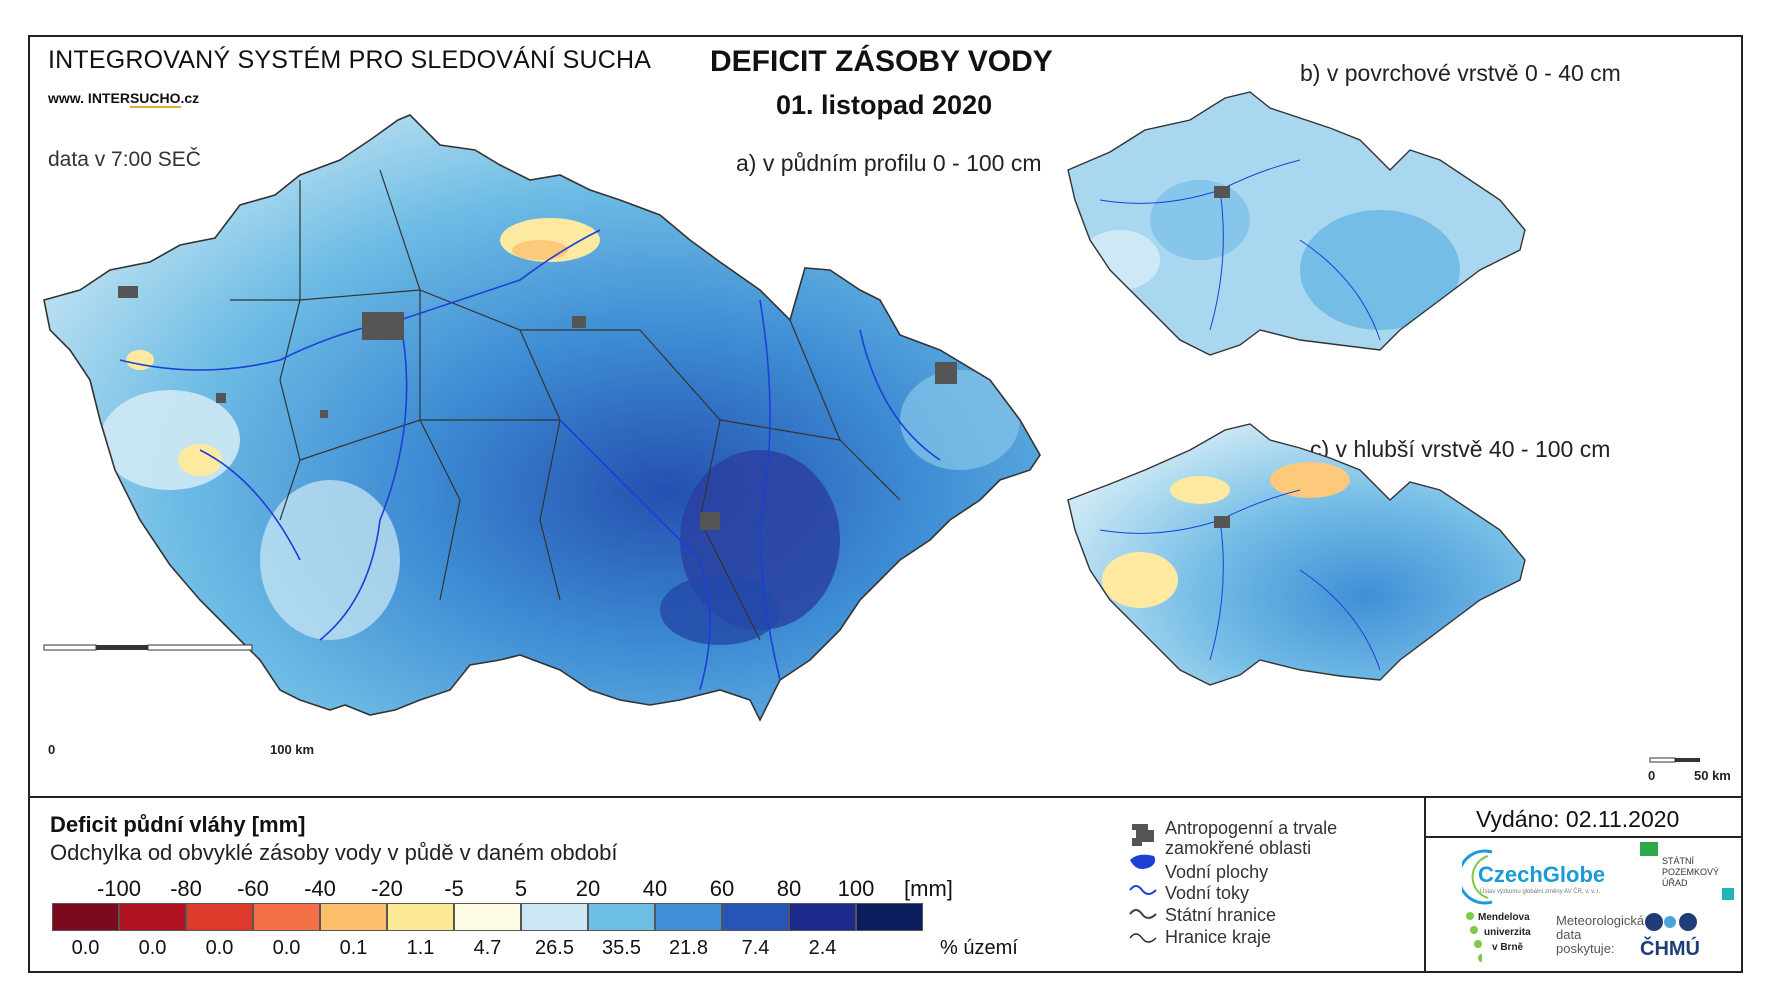 The width and height of the screenshot is (1772, 1003). Describe the element at coordinates (1671, 922) in the screenshot. I see `chmu-logo-mark` at that location.